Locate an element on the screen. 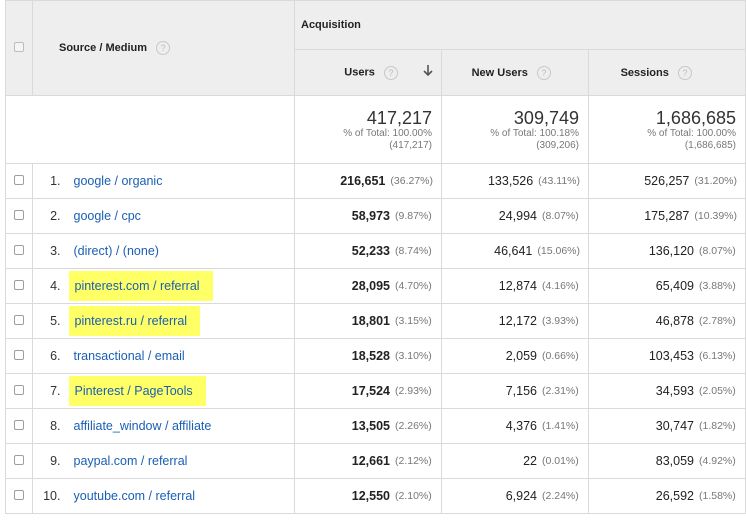 This screenshot has height=521, width=746. arrow-down-icon is located at coordinates (428, 72).